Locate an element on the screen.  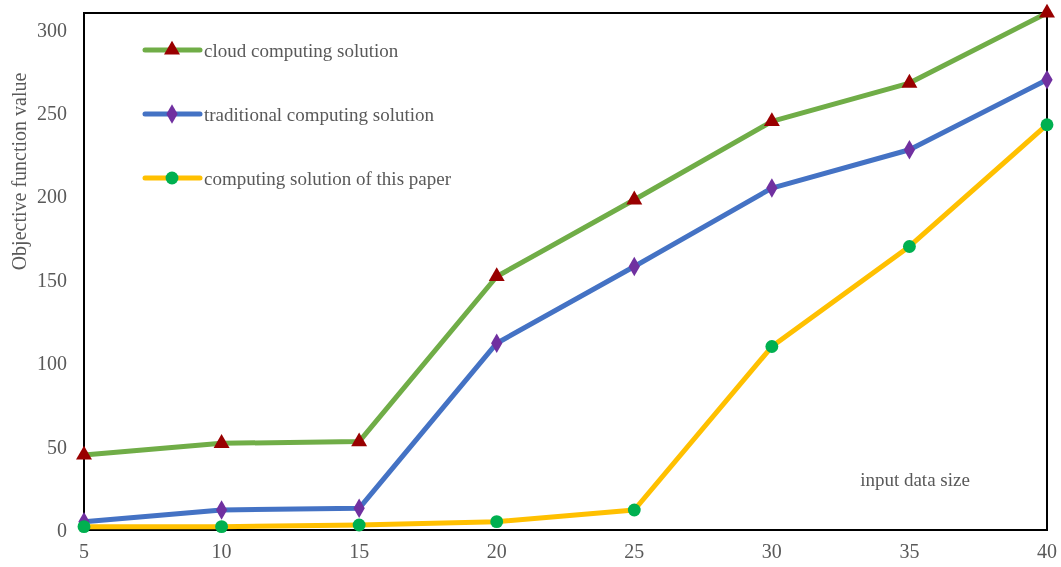
y-tick-label: 150 is located at coordinates (52, 279).